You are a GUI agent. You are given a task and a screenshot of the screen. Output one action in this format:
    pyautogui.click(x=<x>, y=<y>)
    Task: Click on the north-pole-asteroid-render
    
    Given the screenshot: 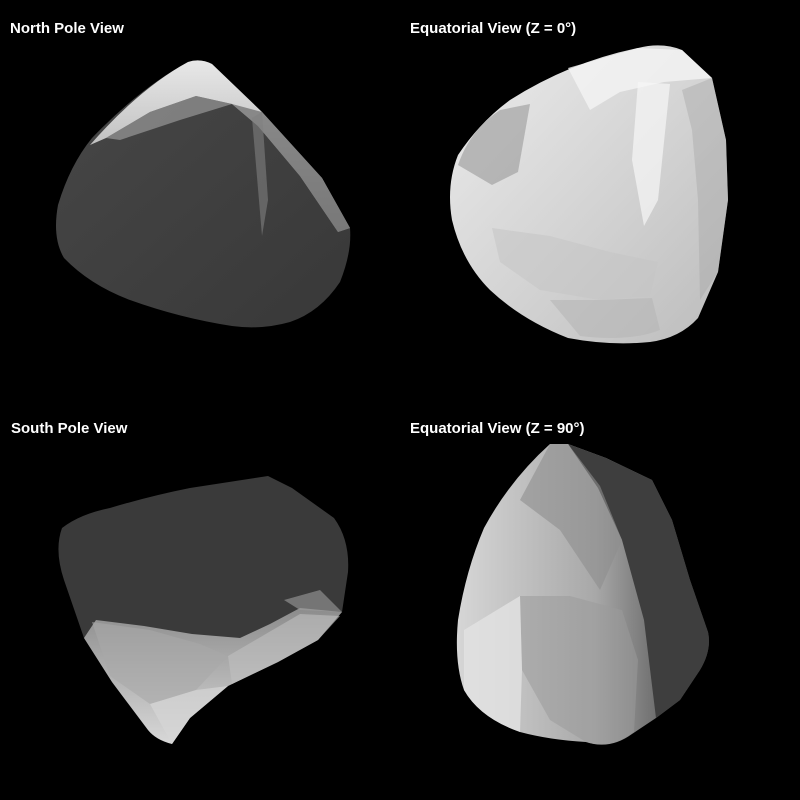 What is the action you would take?
    pyautogui.click(x=203, y=194)
    